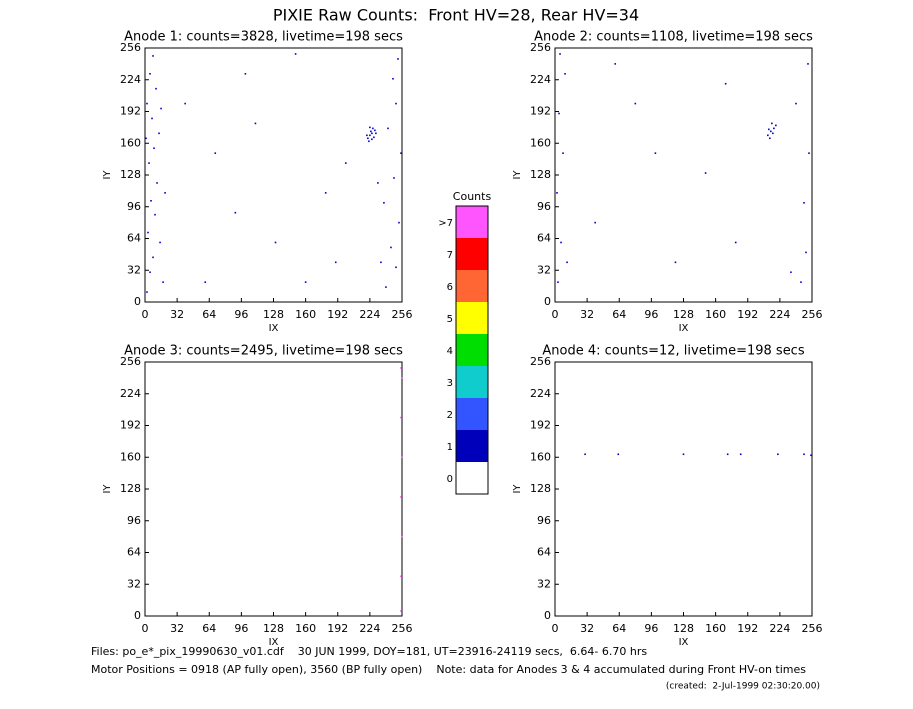  What do you see at coordinates (540, 425) in the screenshot?
I see `y-tick-label: 192` at bounding box center [540, 425].